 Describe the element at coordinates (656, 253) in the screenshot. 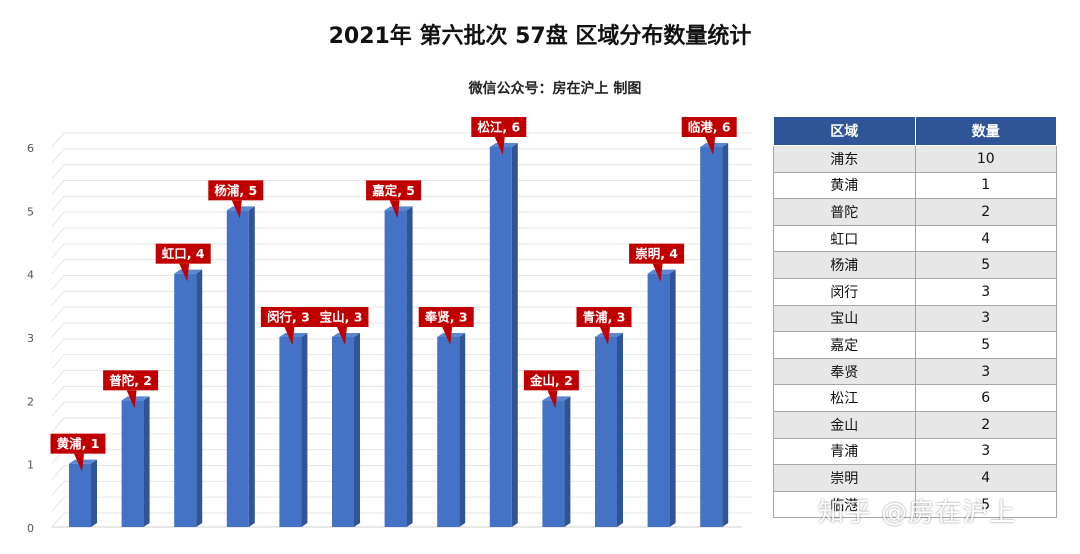

I see `label-text: 崇明, 4` at that location.